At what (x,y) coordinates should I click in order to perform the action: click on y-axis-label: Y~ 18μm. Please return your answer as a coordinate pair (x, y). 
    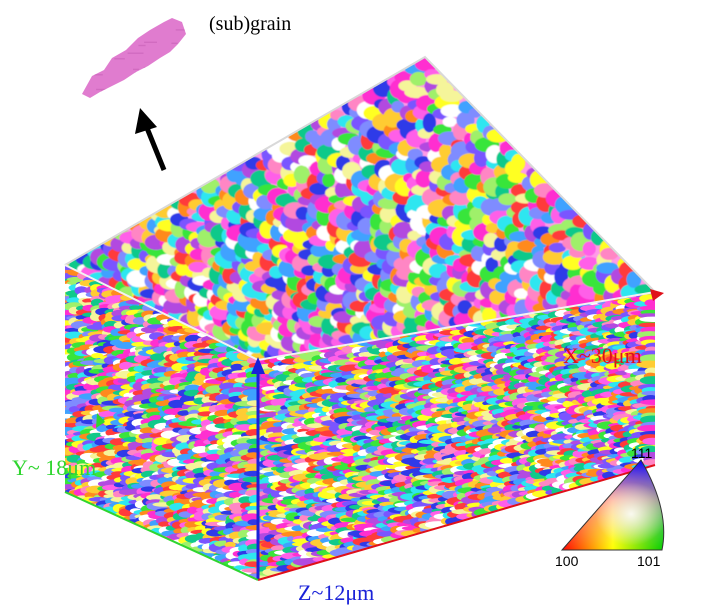
    Looking at the image, I should click on (54, 467).